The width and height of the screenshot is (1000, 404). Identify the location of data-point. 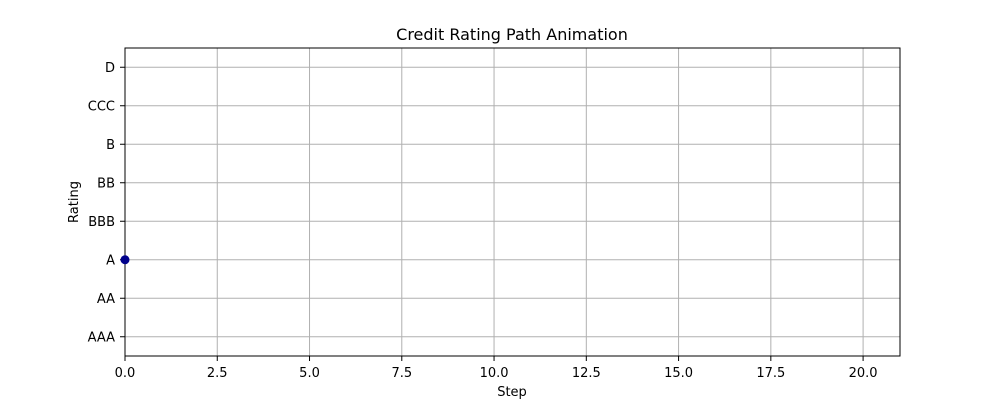
(125, 260).